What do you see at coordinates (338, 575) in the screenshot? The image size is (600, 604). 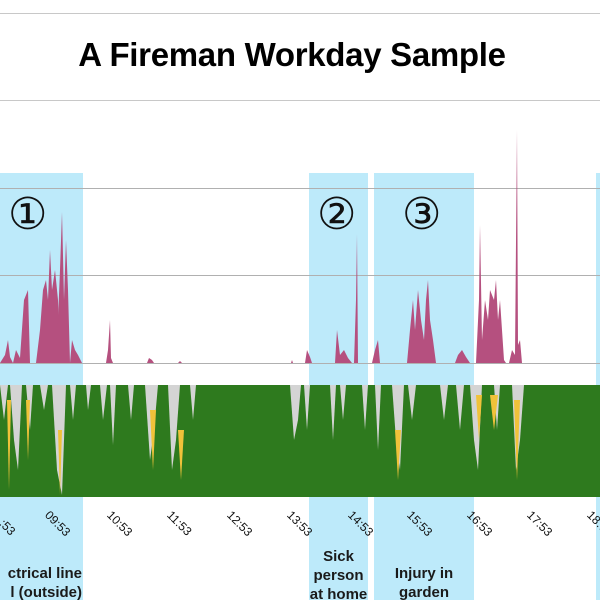 I see `annotation-2: Sick person at home` at bounding box center [338, 575].